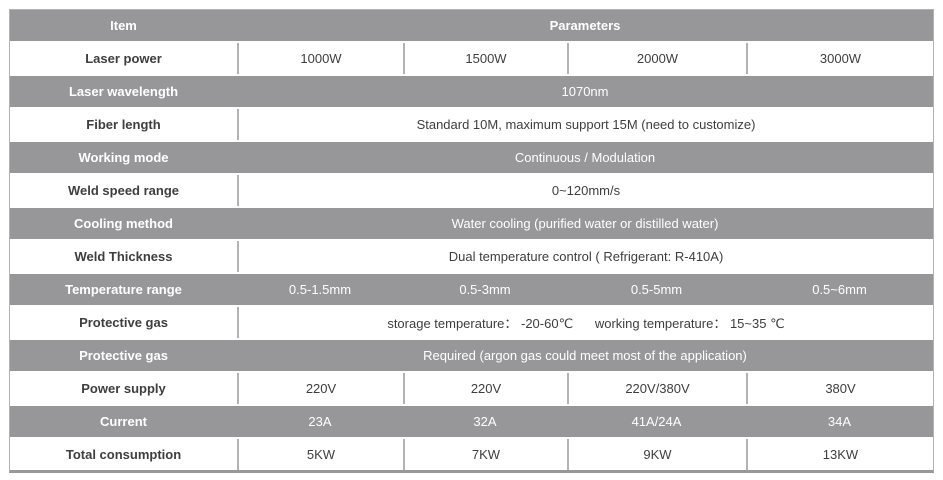 Image resolution: width=943 pixels, height=480 pixels. What do you see at coordinates (123, 25) in the screenshot?
I see `header-item: Item` at bounding box center [123, 25].